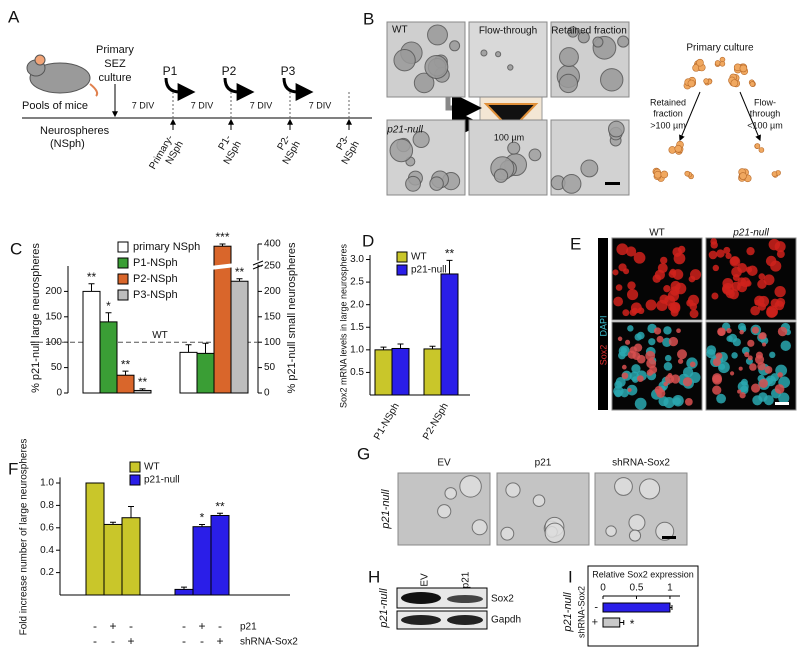 Image resolution: width=800 pixels, height=652 pixels. What do you see at coordinates (269, 642) in the screenshot?
I see `condition-label: shRNA-Sox2` at bounding box center [269, 642].